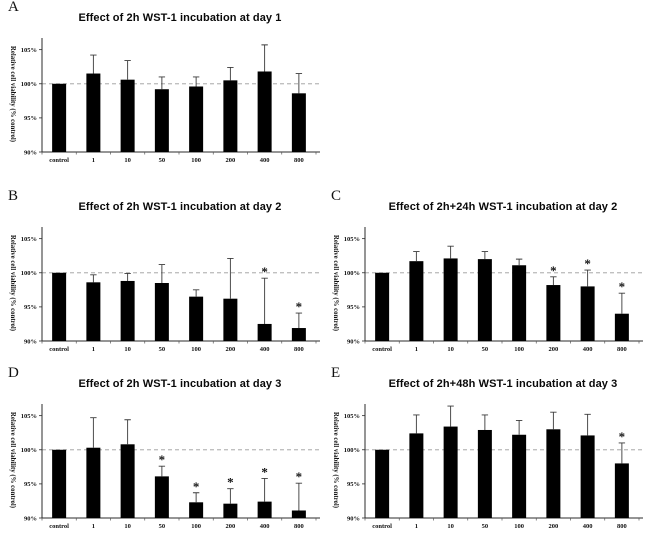 Image resolution: width=653 pixels, height=545 pixels. Describe the element at coordinates (299, 306) in the screenshot. I see `significance-800: *` at that location.